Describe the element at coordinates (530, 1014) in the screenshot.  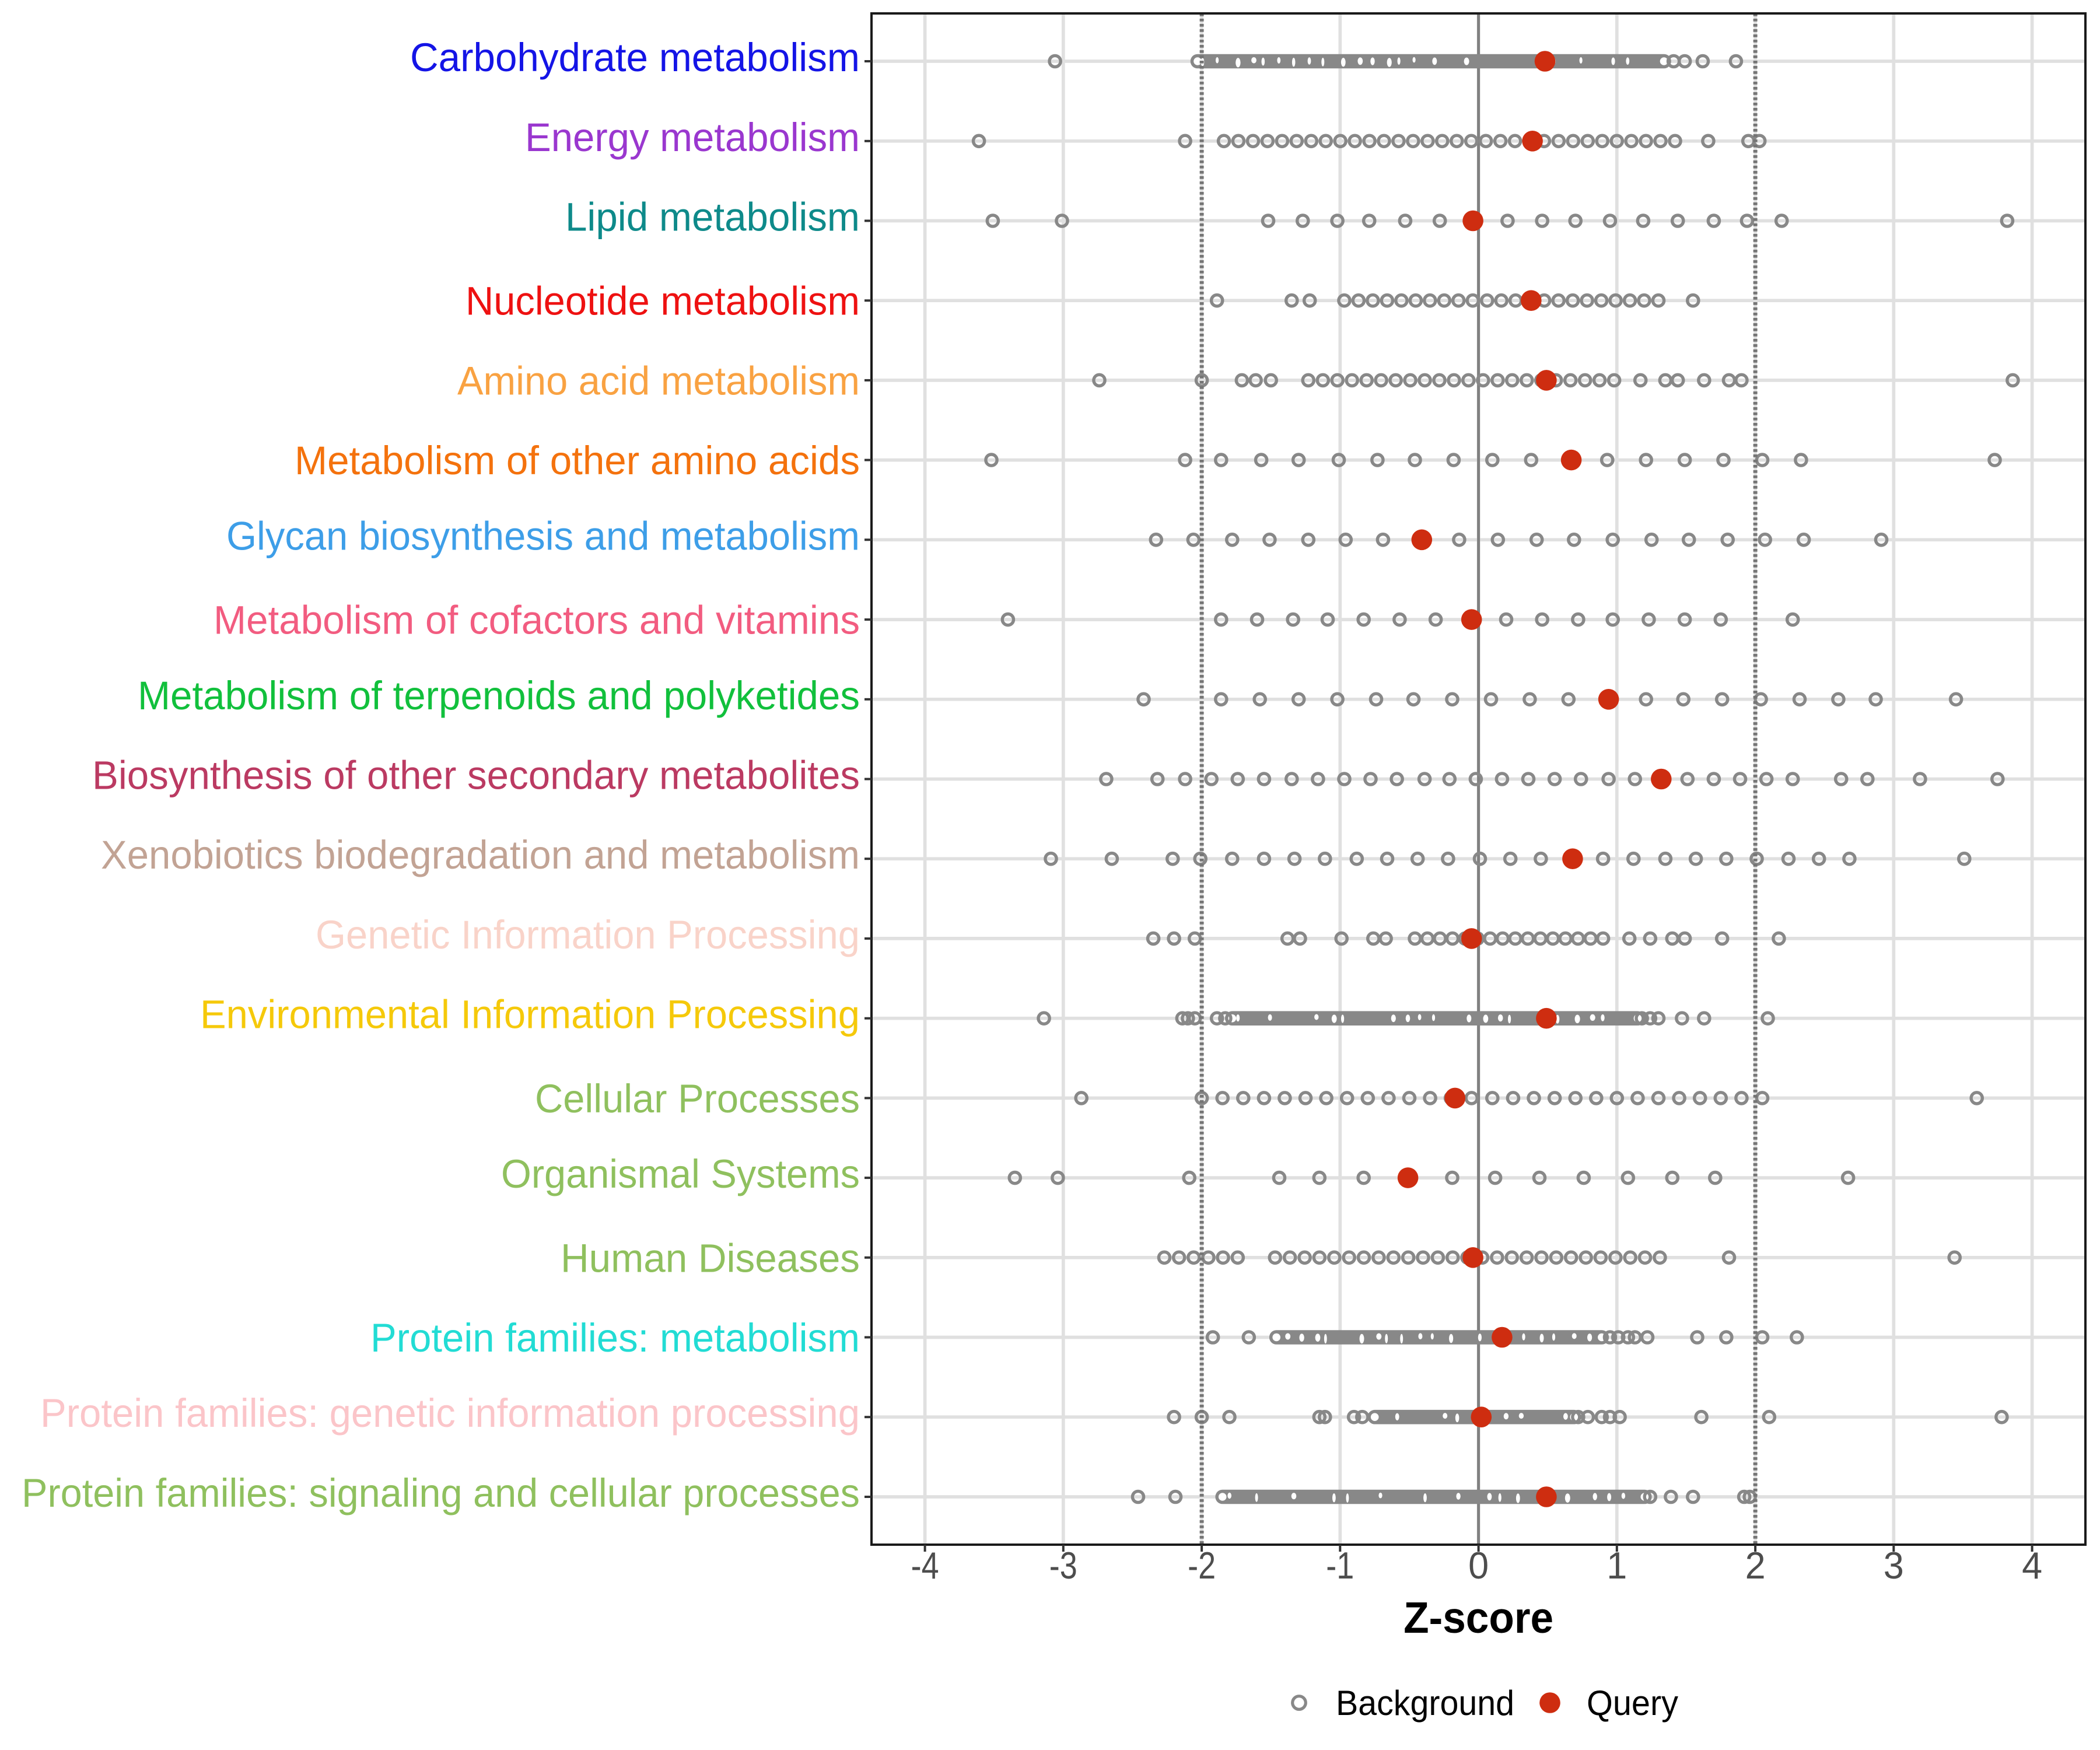
I see `svg-text:Environmental Information Proc: Environmental Information Processing` at that location.